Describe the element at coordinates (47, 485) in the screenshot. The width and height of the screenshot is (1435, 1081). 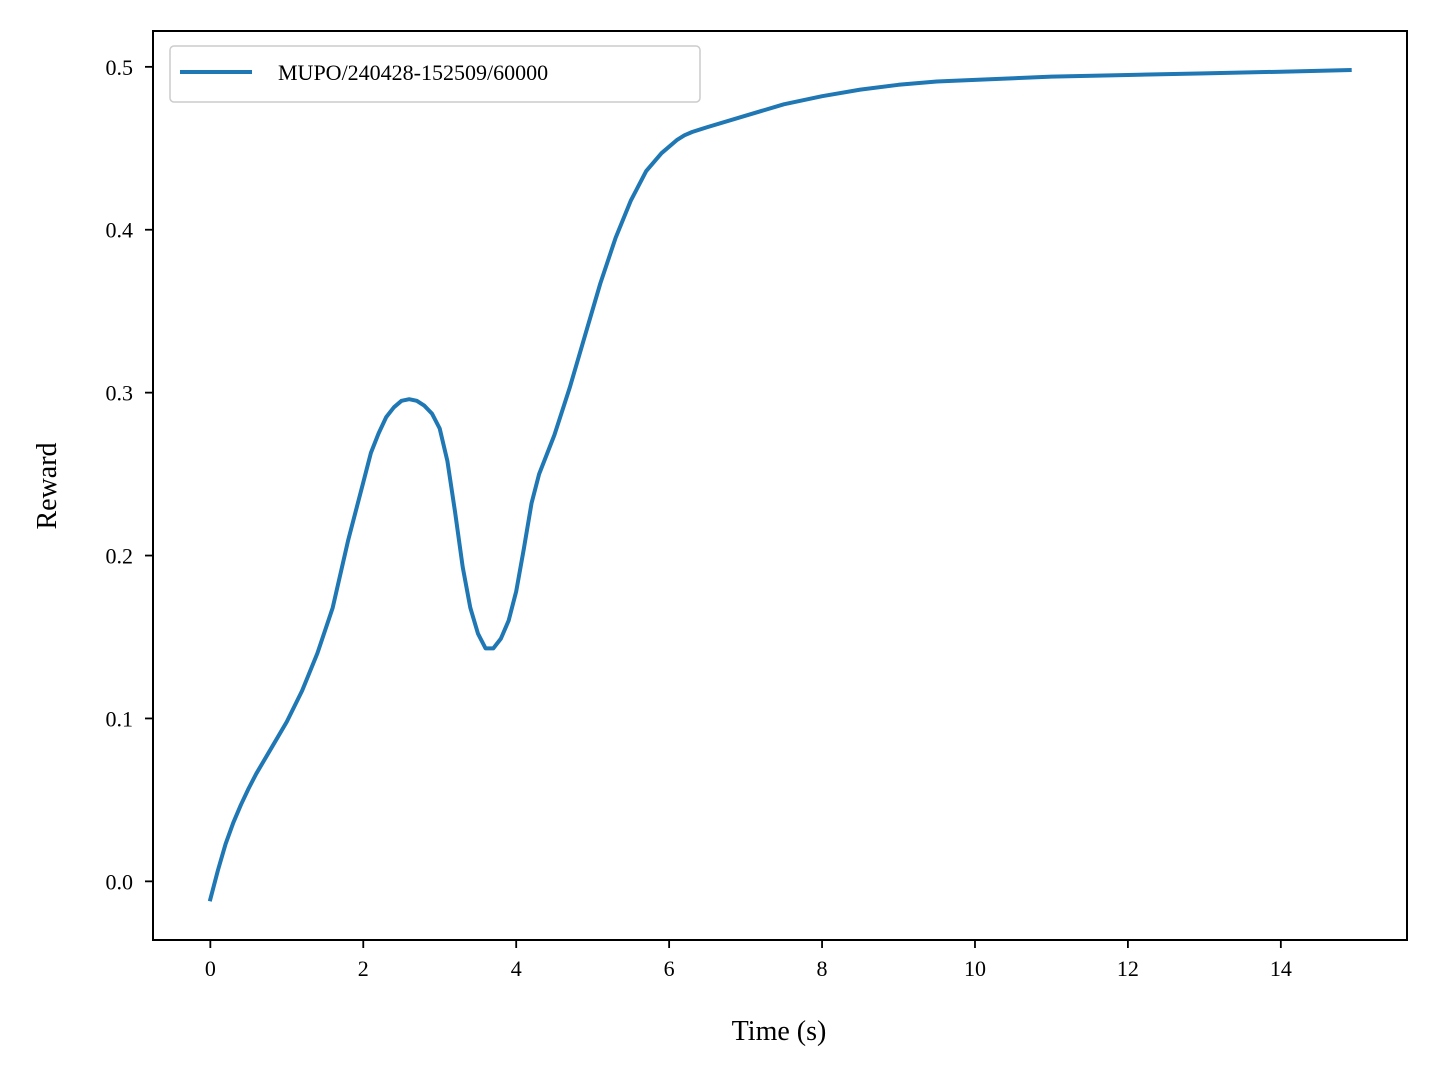
I see `y-axis-label: Reward` at that location.